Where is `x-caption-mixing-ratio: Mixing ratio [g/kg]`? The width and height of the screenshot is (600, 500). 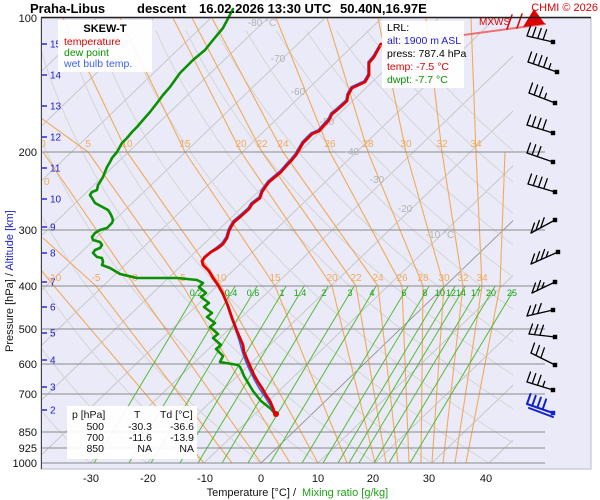 x-caption-mixing-ratio: Mixing ratio [g/kg] is located at coordinates (345, 493).